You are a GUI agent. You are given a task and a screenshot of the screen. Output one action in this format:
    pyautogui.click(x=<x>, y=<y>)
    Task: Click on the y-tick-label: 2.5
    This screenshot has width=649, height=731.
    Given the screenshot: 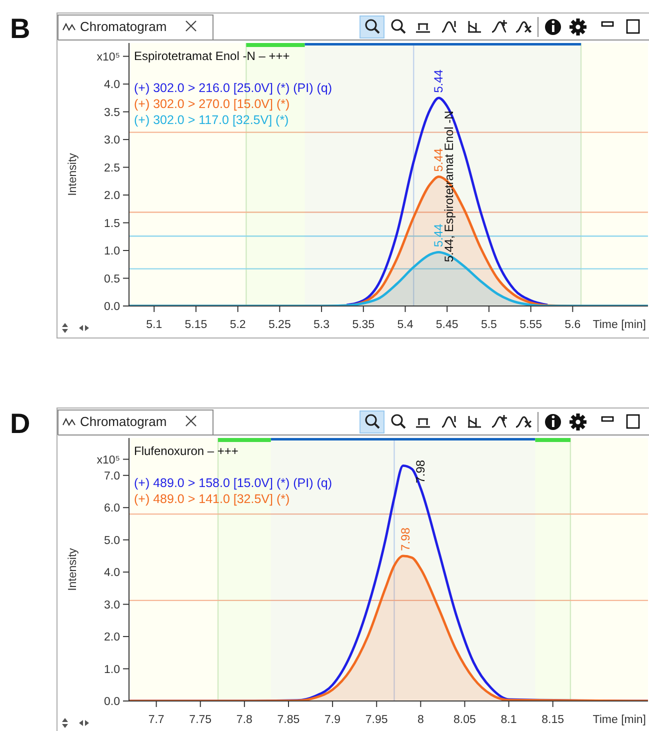 What is the action you would take?
    pyautogui.click(x=112, y=168)
    